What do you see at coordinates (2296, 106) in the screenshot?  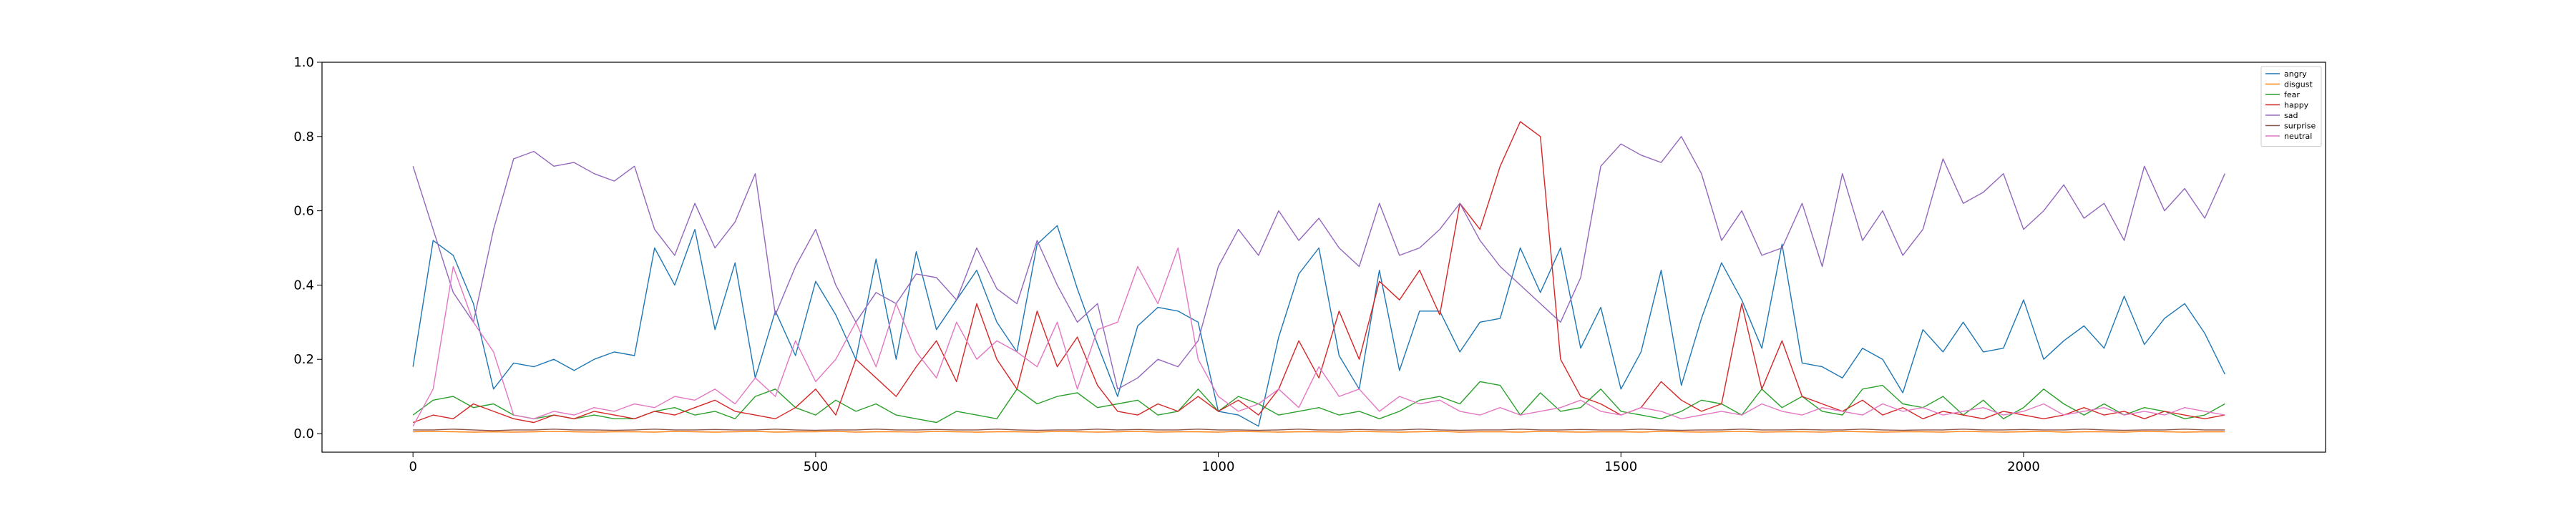 I see `legend-label-happy: happy` at bounding box center [2296, 106].